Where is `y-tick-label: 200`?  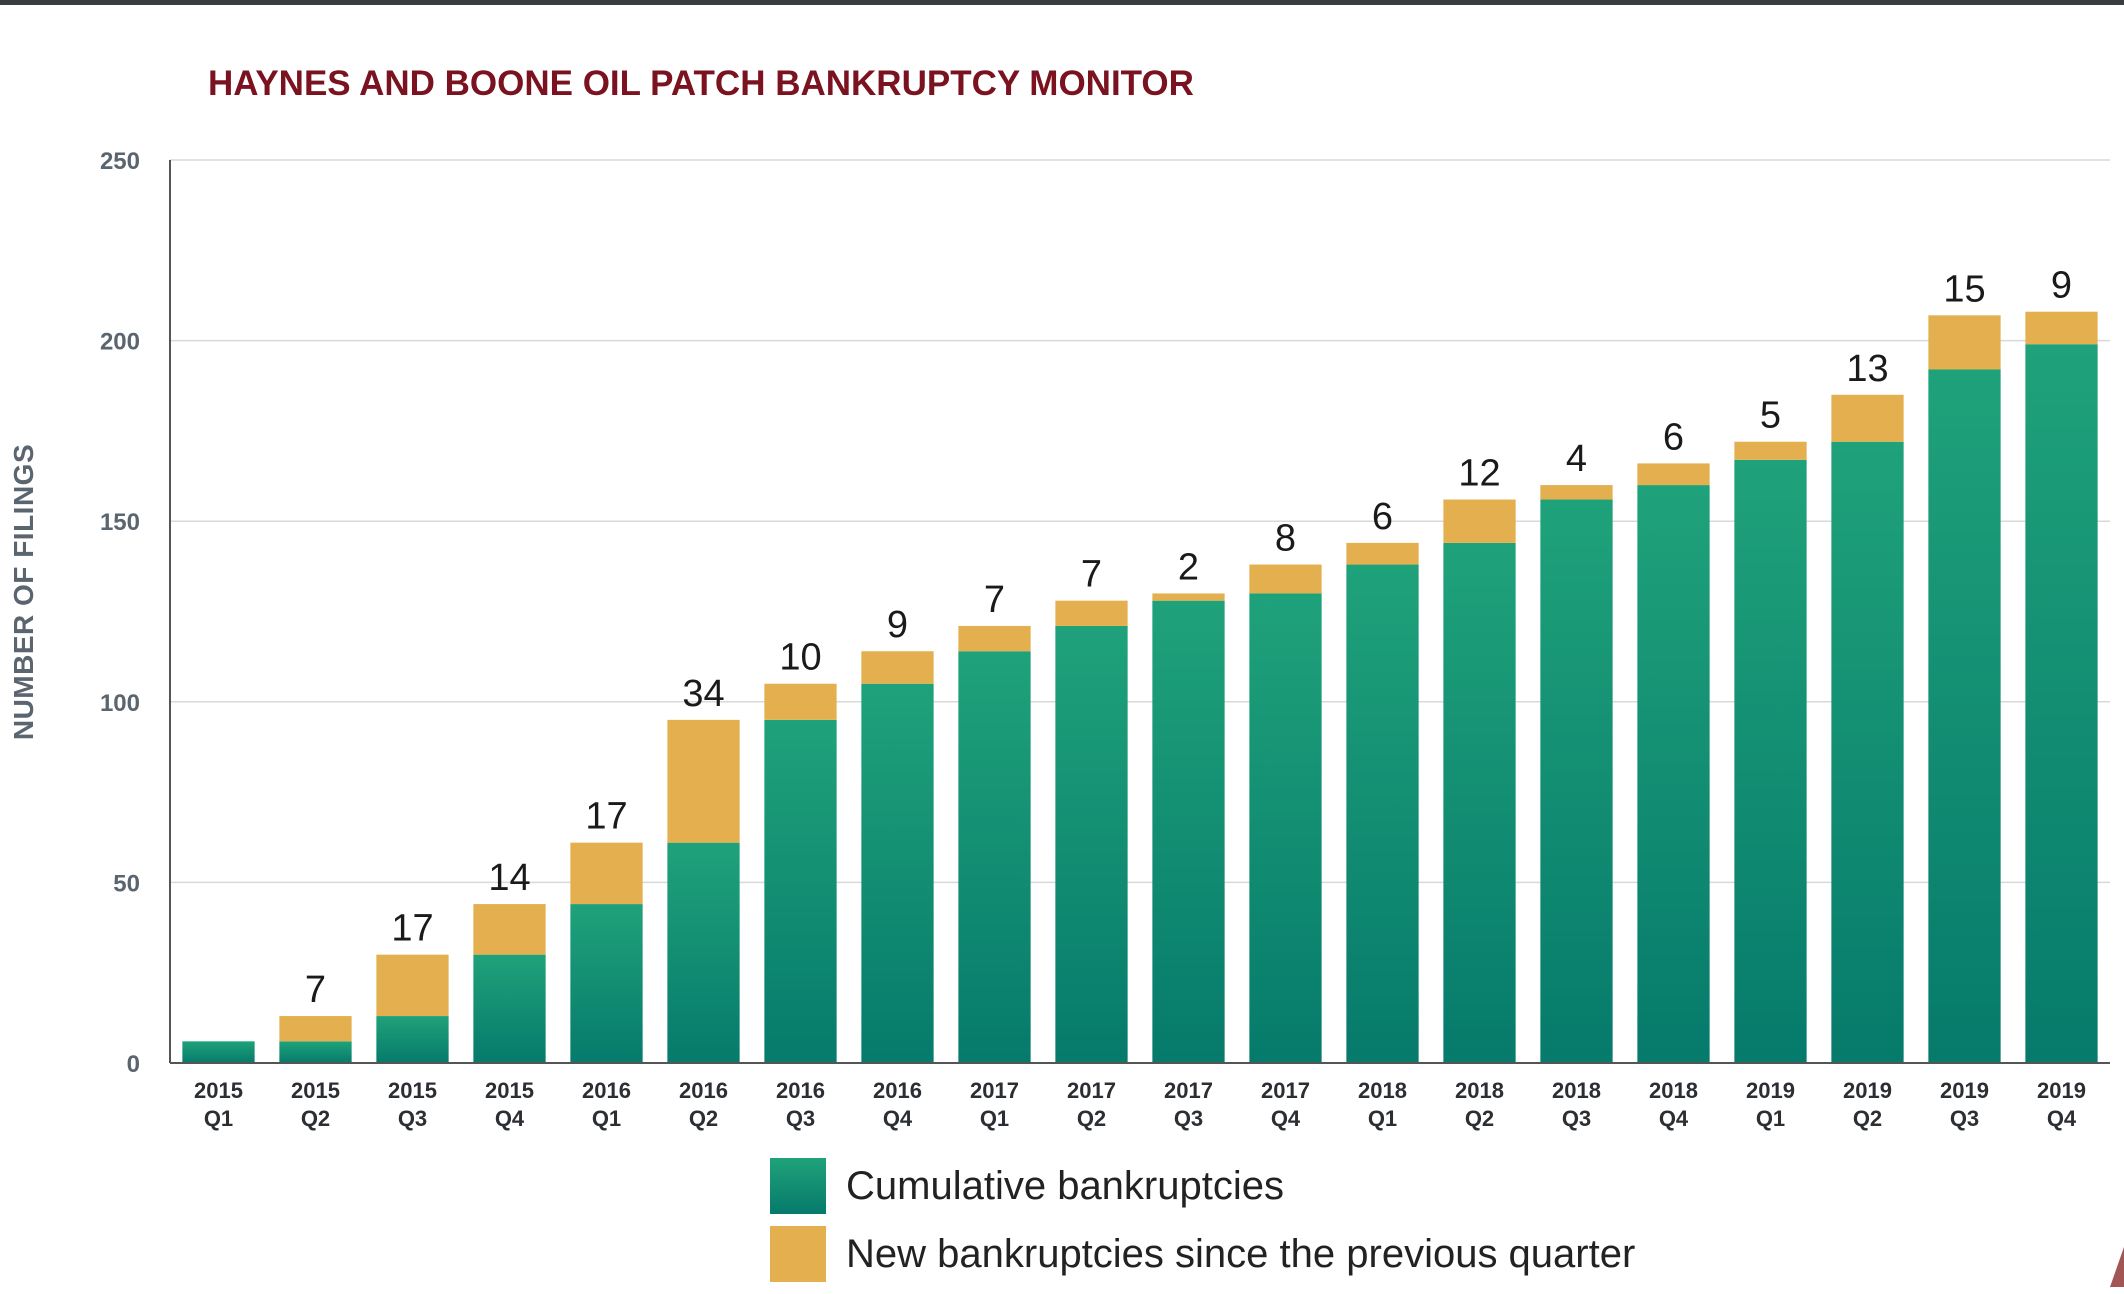 y-tick-label: 200 is located at coordinates (120, 342).